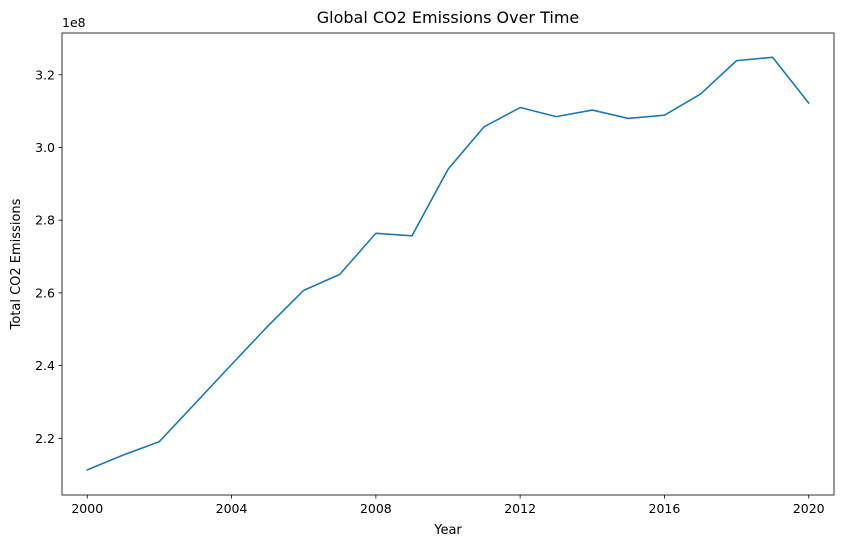 This screenshot has width=846, height=547. I want to click on x-tick-label: 2012, so click(520, 508).